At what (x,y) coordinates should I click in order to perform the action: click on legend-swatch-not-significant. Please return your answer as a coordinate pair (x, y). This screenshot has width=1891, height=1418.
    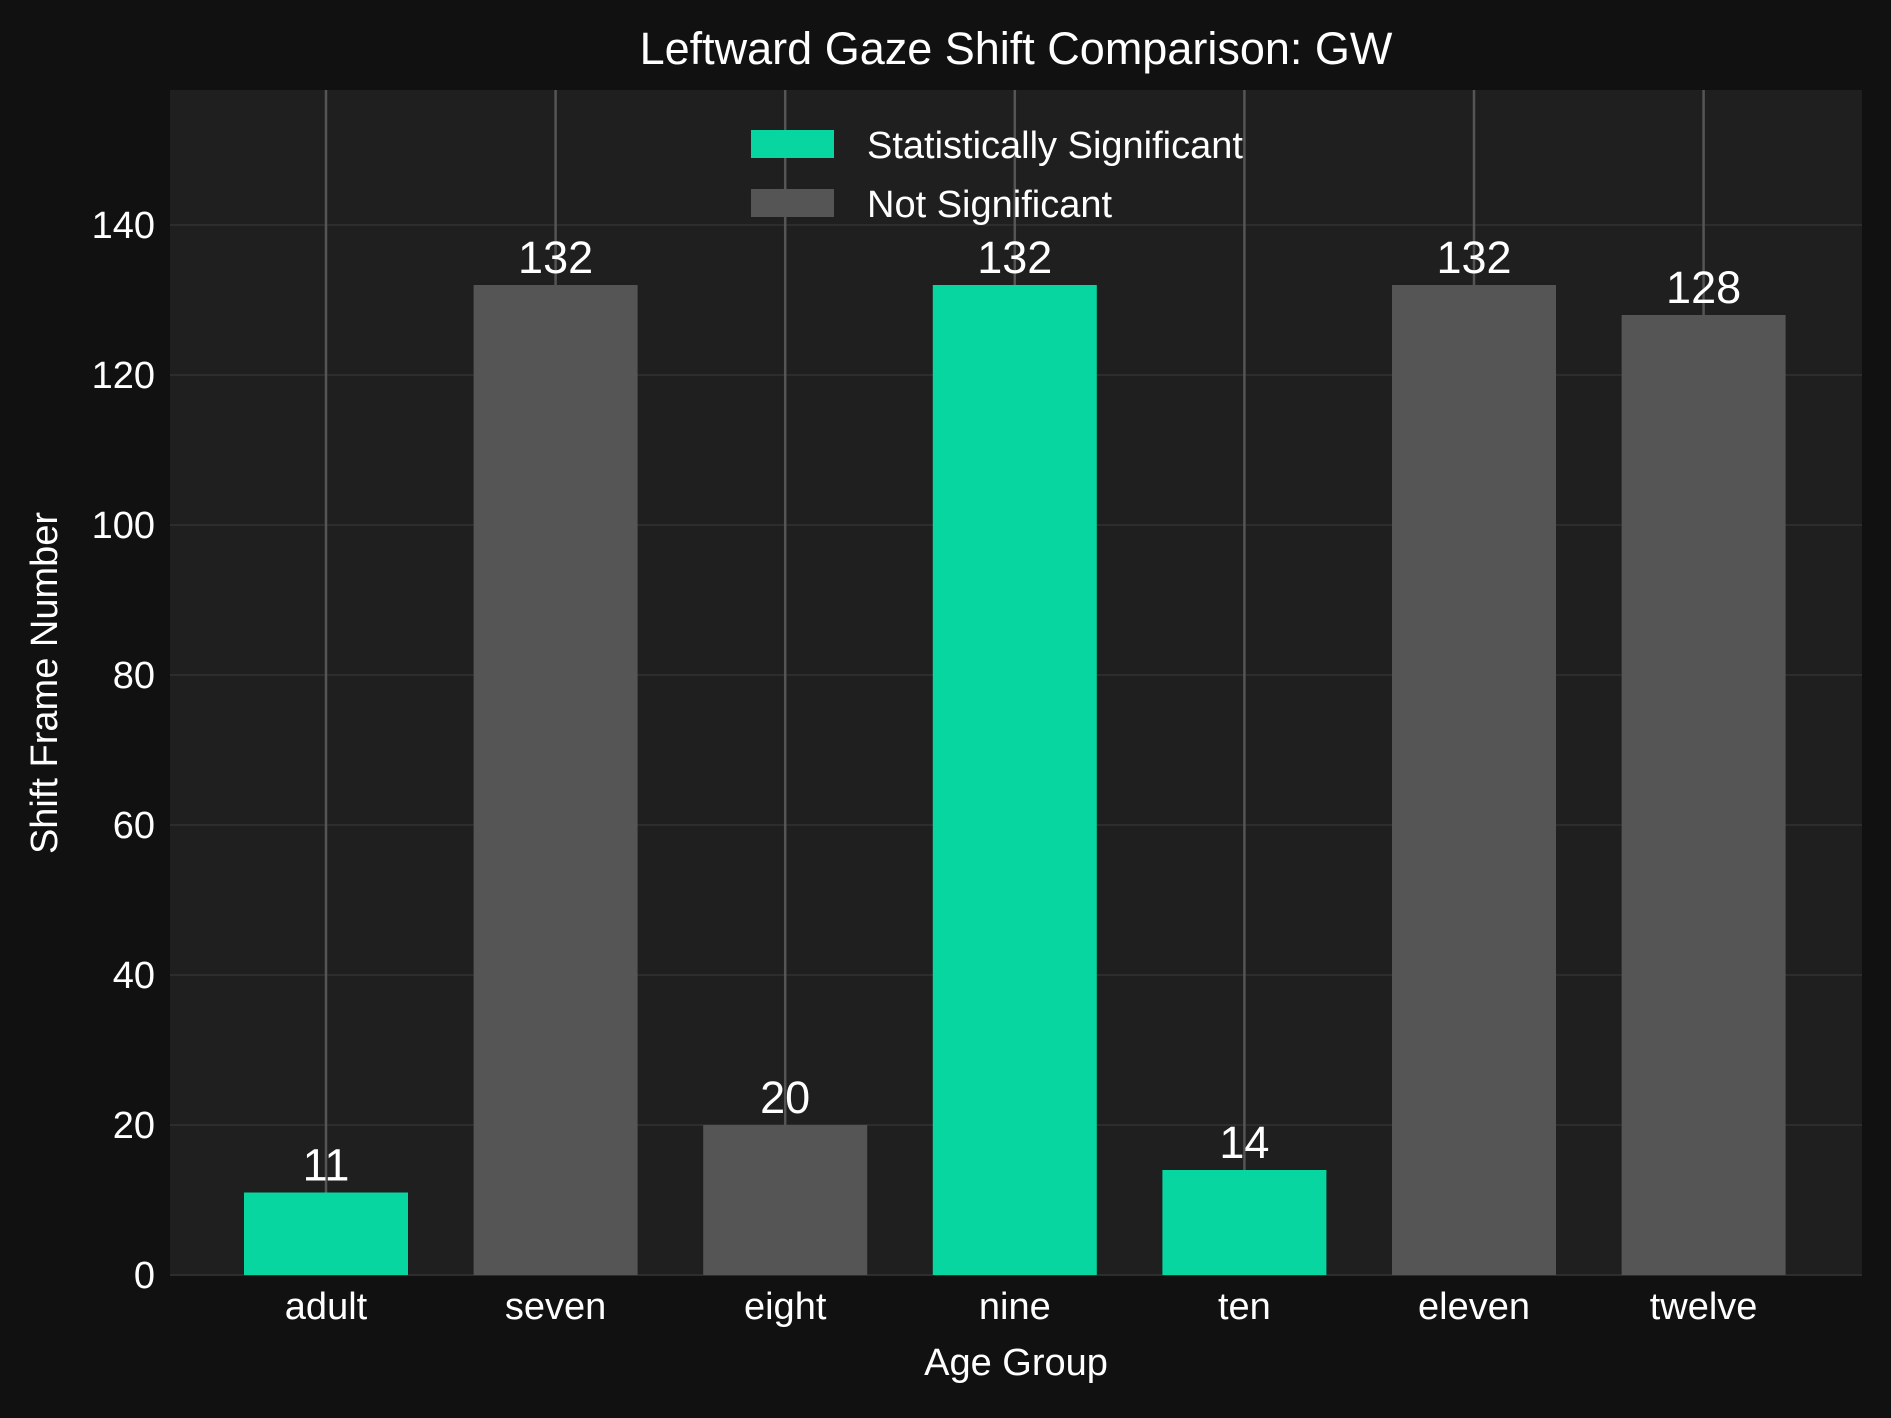
    Looking at the image, I should click on (792, 203).